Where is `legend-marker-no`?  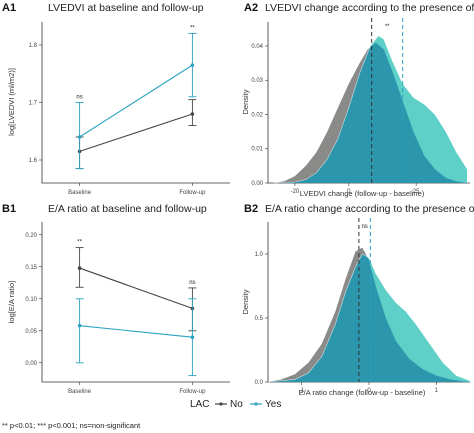
legend-marker-no is located at coordinates (221, 404).